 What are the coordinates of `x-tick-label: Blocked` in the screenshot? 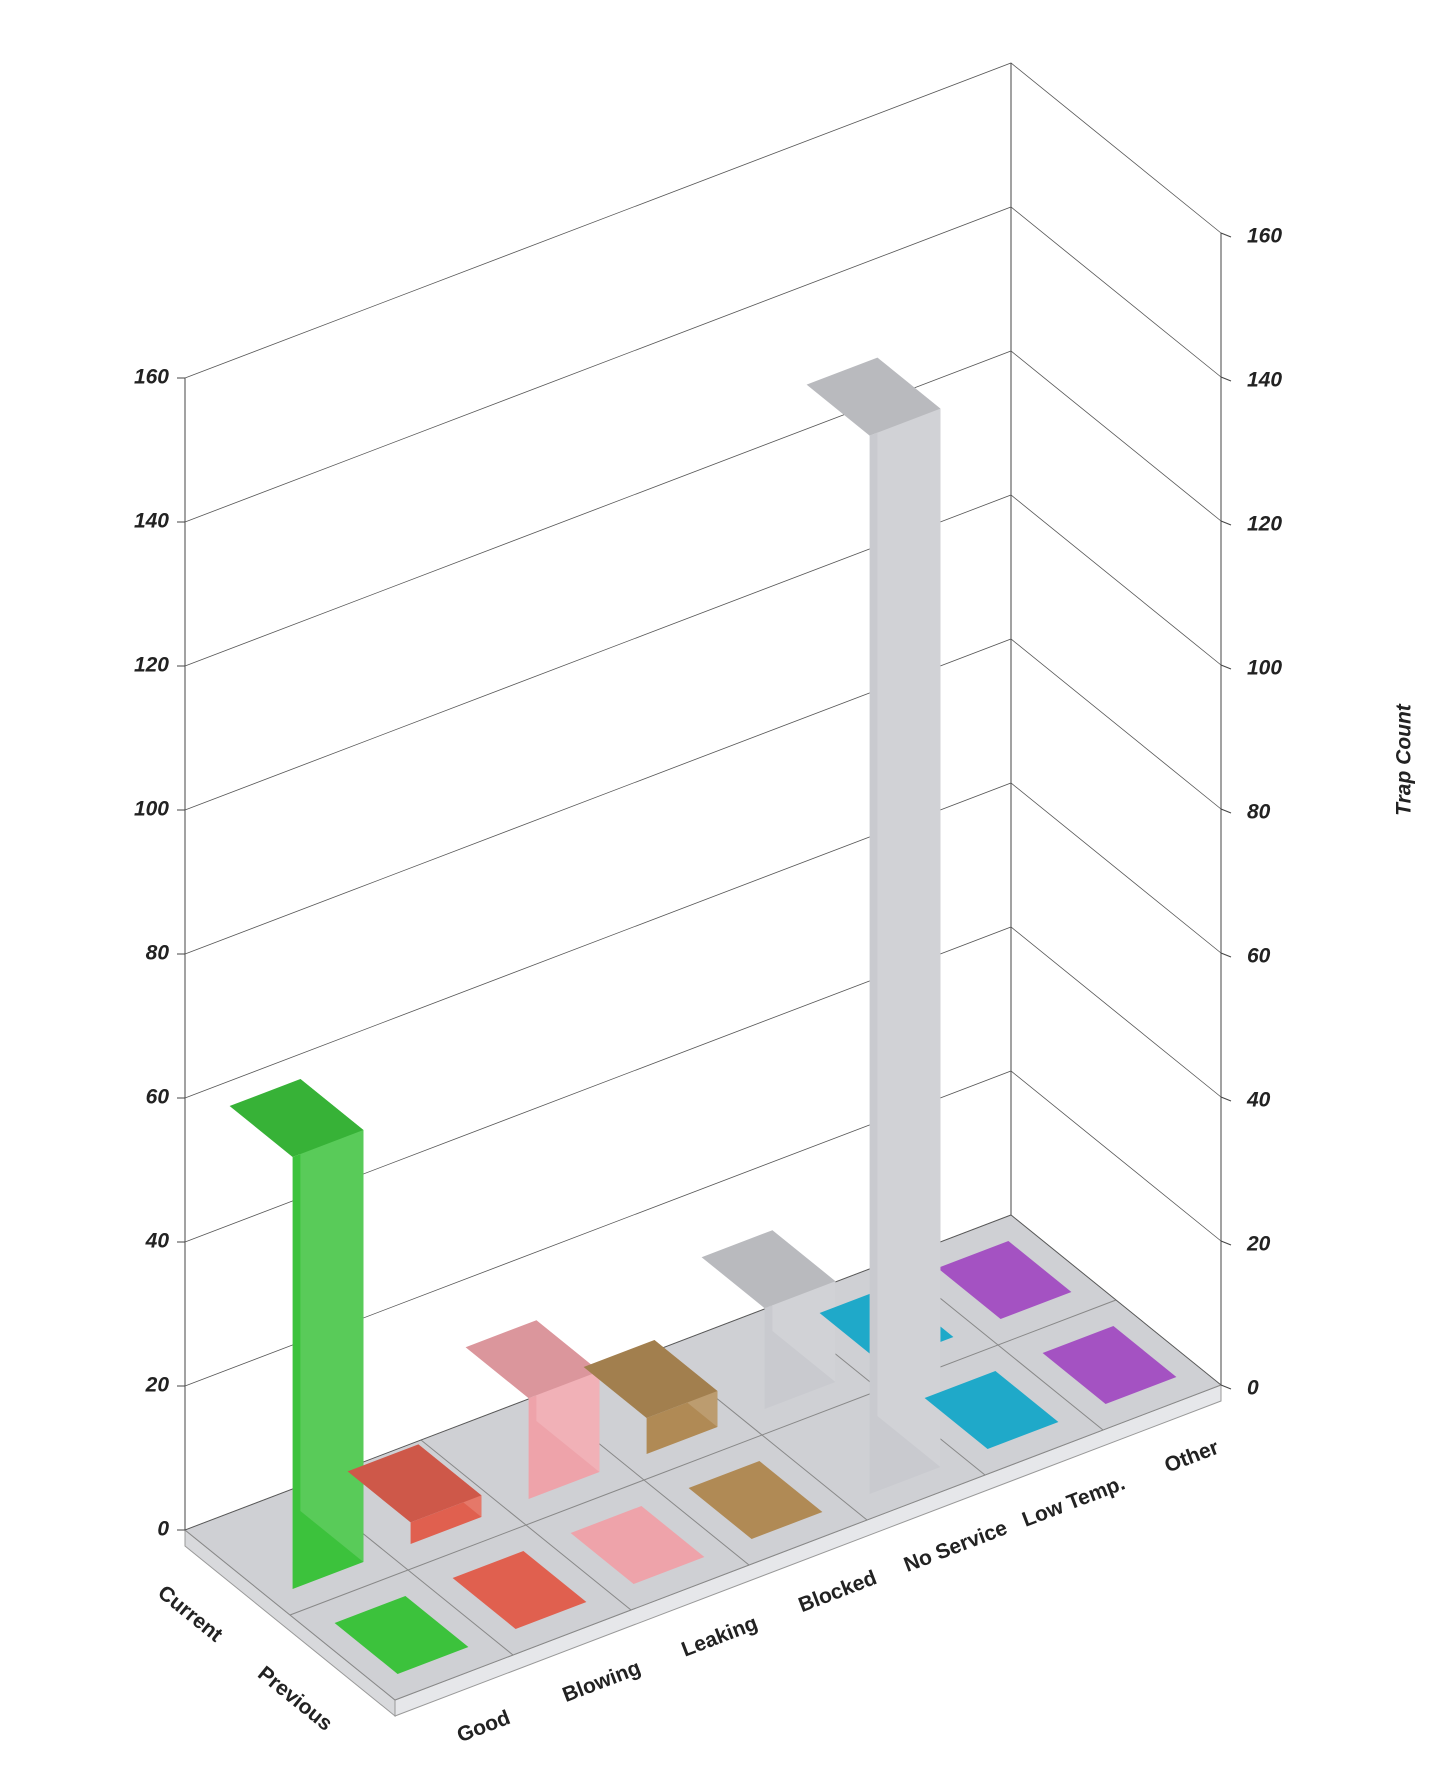 It's located at (837, 1591).